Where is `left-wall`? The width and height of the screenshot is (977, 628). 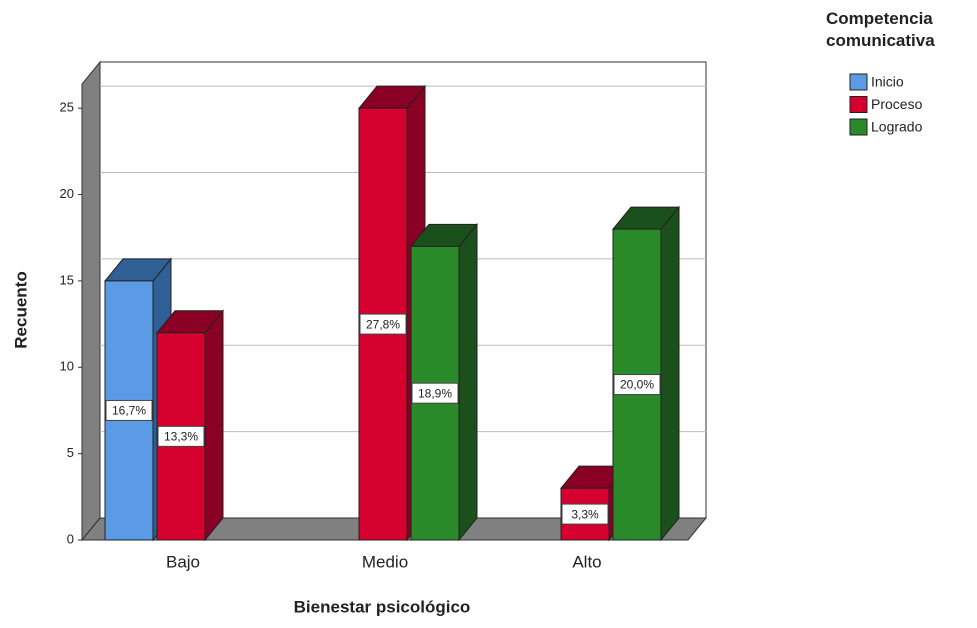 left-wall is located at coordinates (91, 301).